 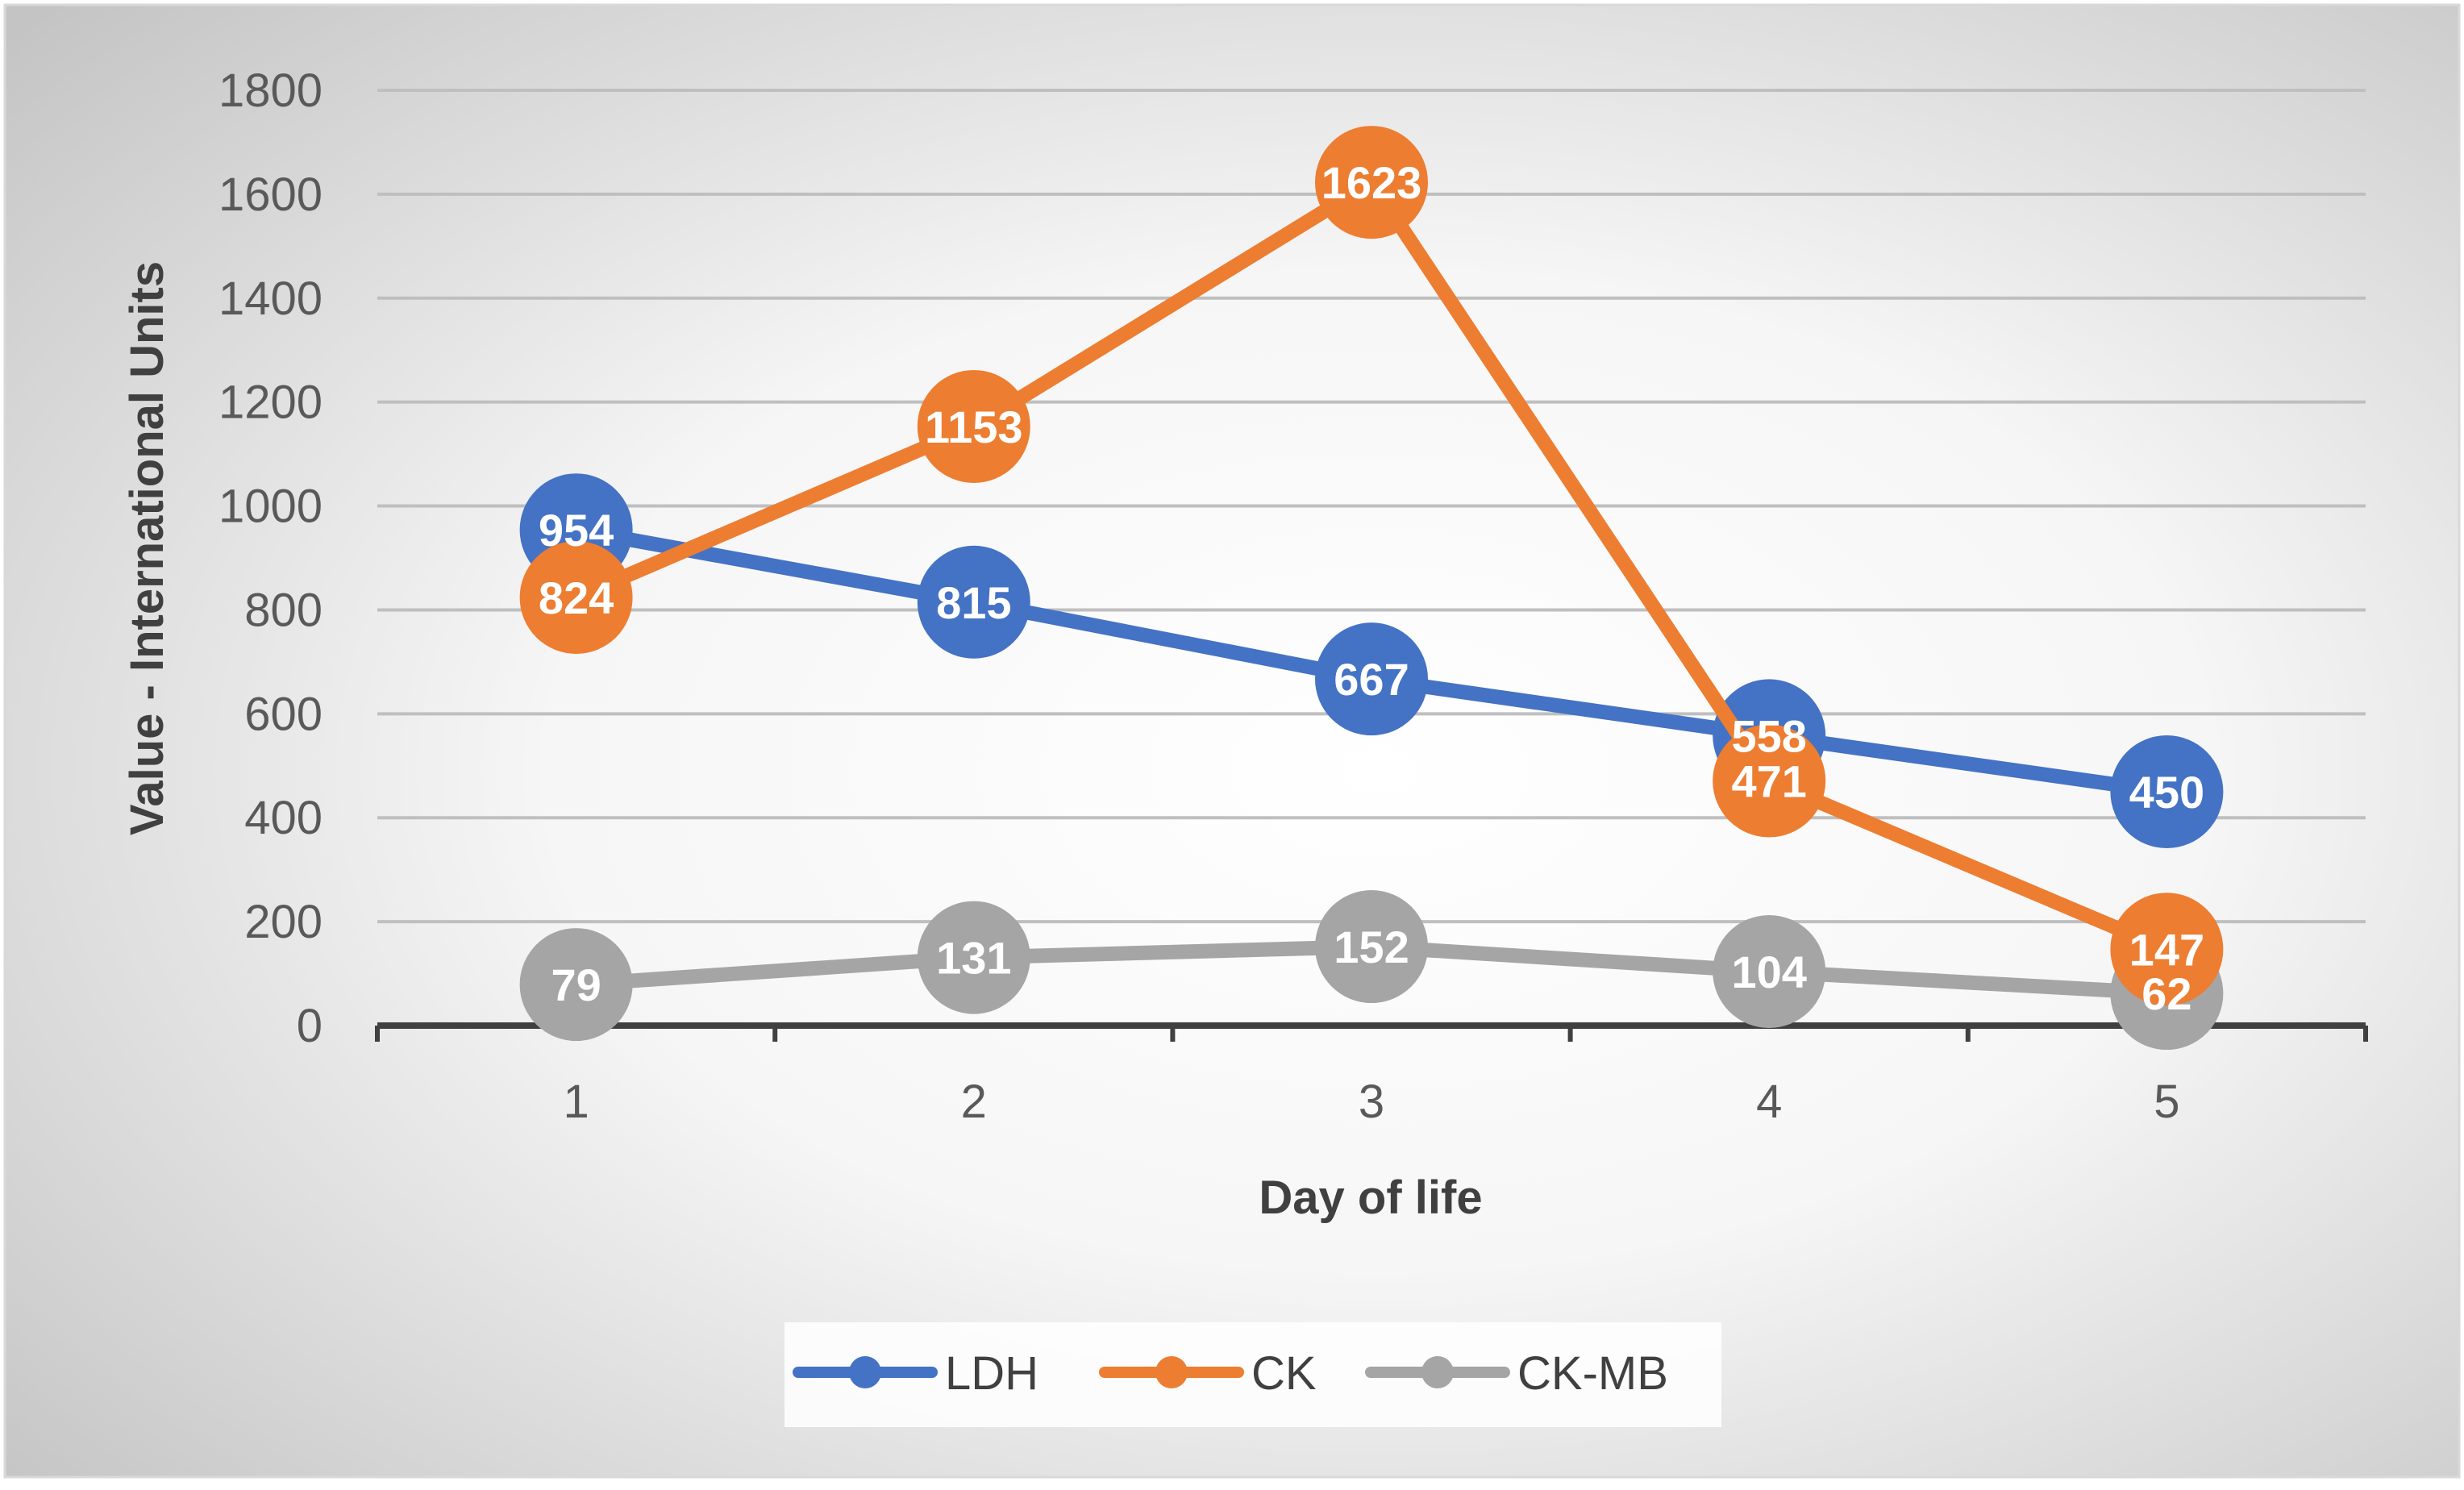 What do you see at coordinates (1769, 1102) in the screenshot?
I see `x-tick-label: 4` at bounding box center [1769, 1102].